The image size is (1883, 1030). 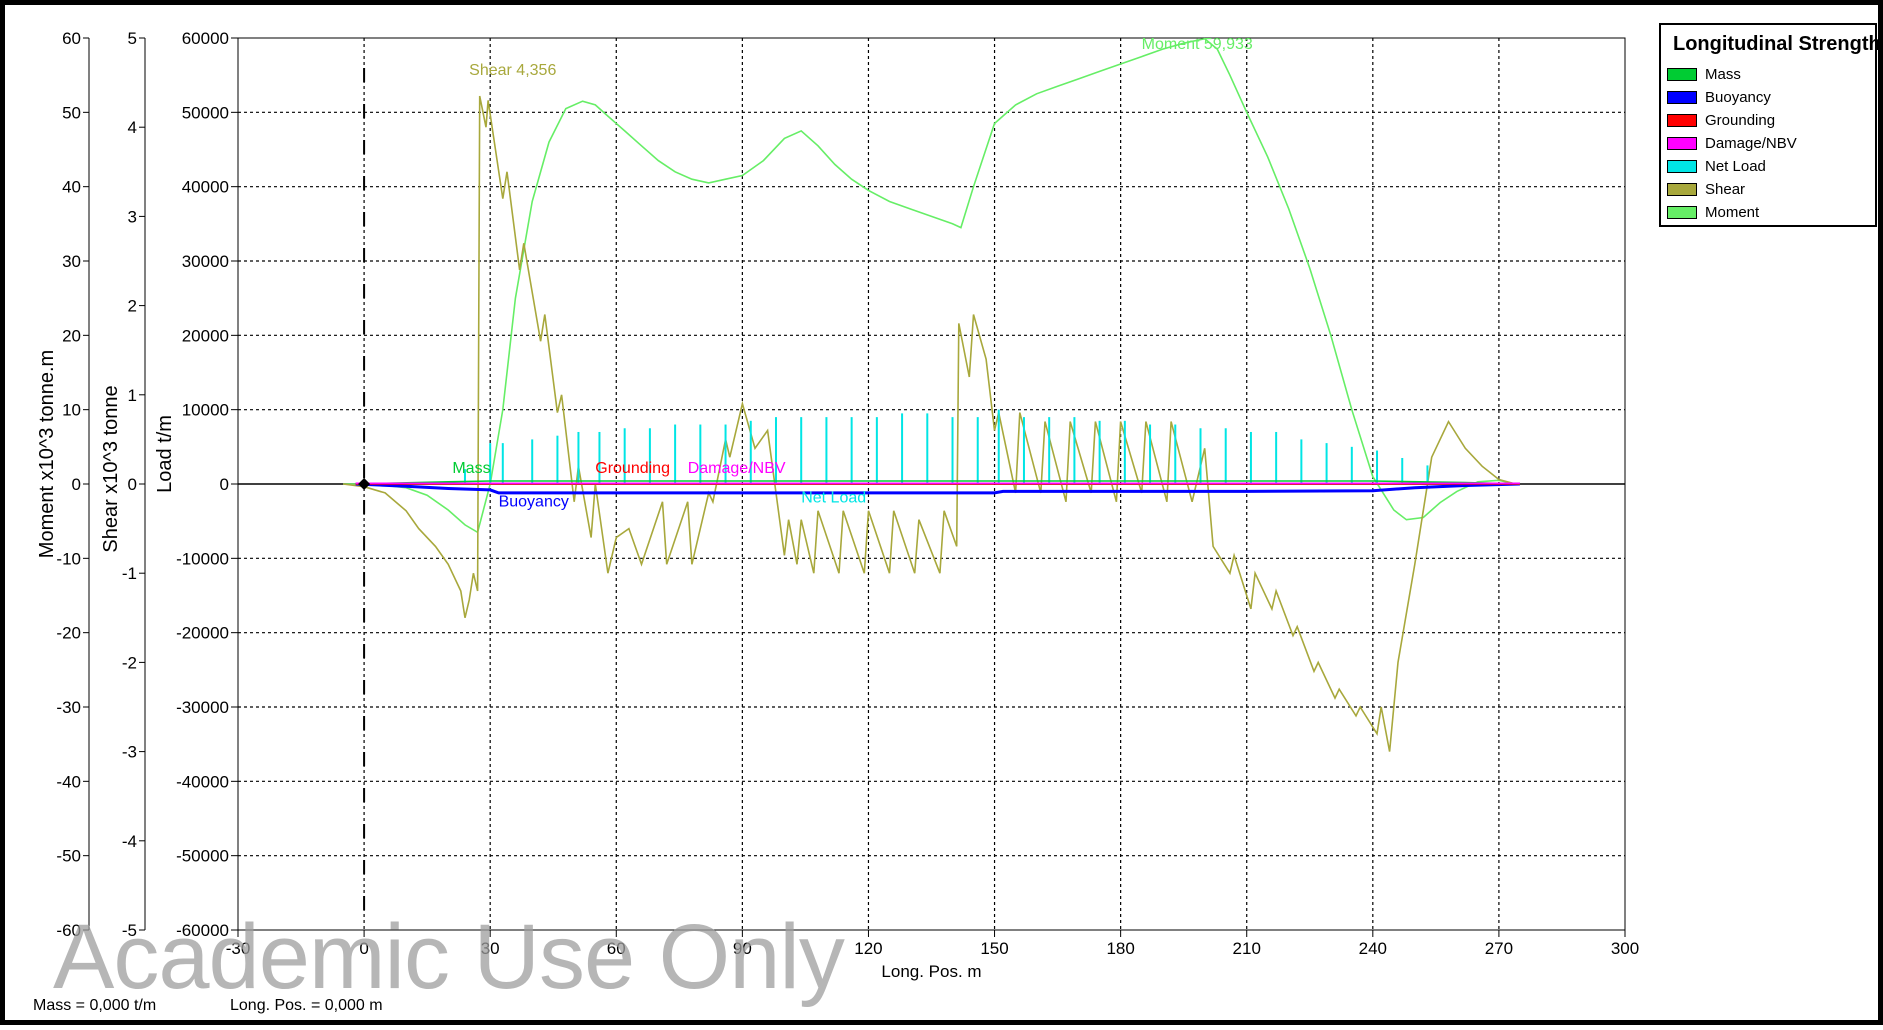 What do you see at coordinates (1704, 74) in the screenshot?
I see `legend-item: Mass` at bounding box center [1704, 74].